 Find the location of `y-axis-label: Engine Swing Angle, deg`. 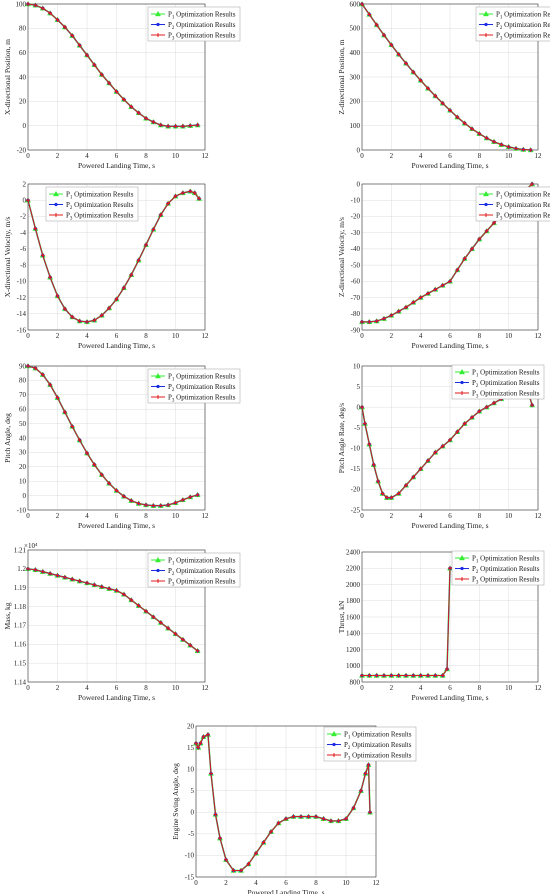

y-axis-label: Engine Swing Angle, deg is located at coordinates (175, 801).